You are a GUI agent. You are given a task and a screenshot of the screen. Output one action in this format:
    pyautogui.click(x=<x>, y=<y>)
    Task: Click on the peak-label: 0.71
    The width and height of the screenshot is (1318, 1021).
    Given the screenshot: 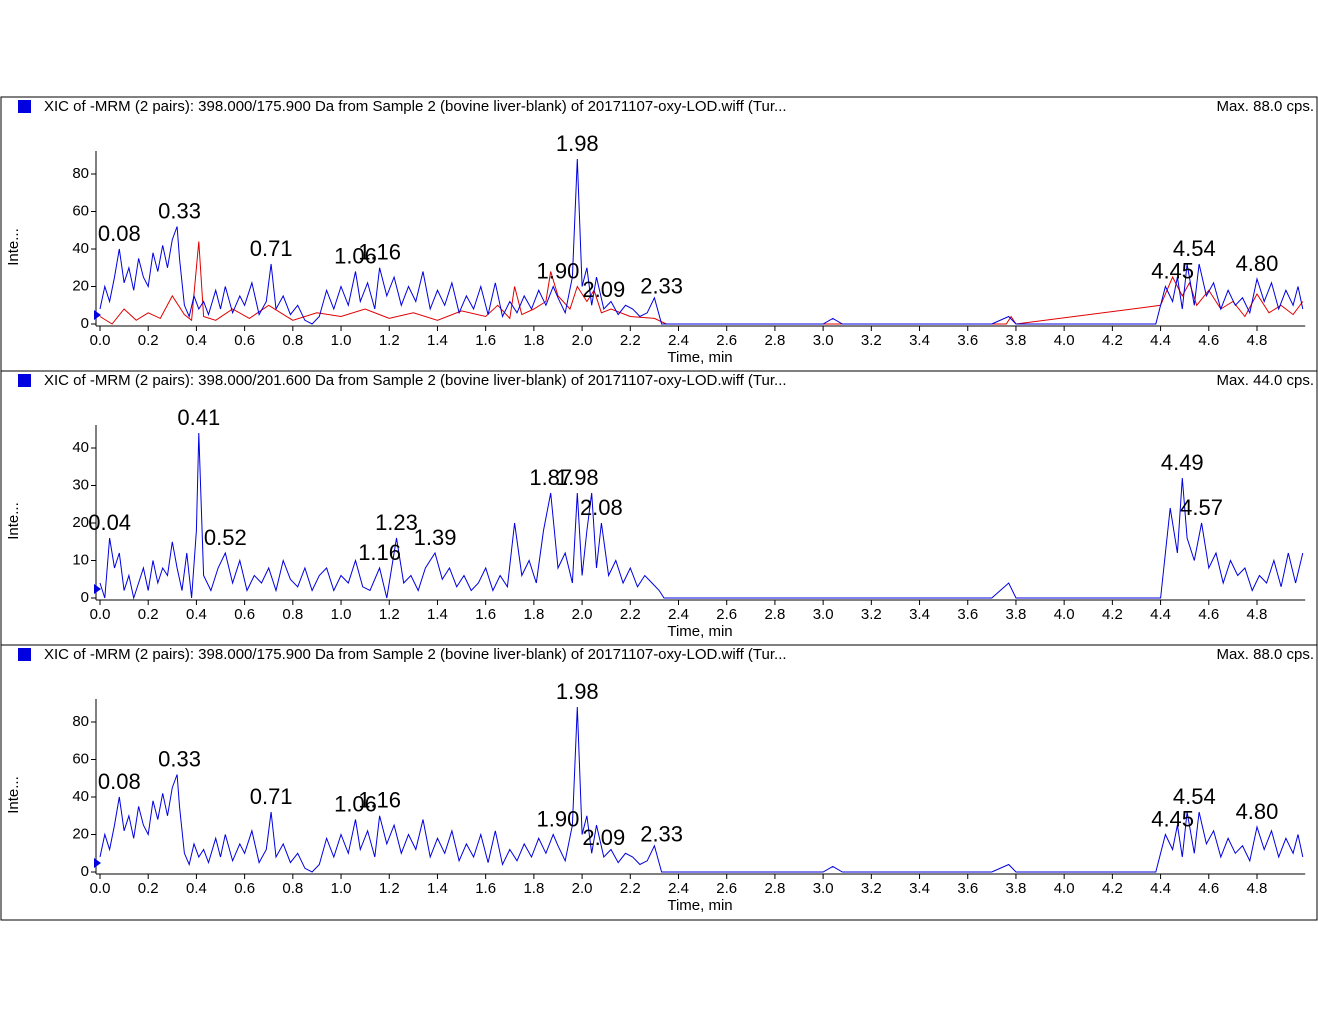 What is the action you would take?
    pyautogui.click(x=271, y=248)
    